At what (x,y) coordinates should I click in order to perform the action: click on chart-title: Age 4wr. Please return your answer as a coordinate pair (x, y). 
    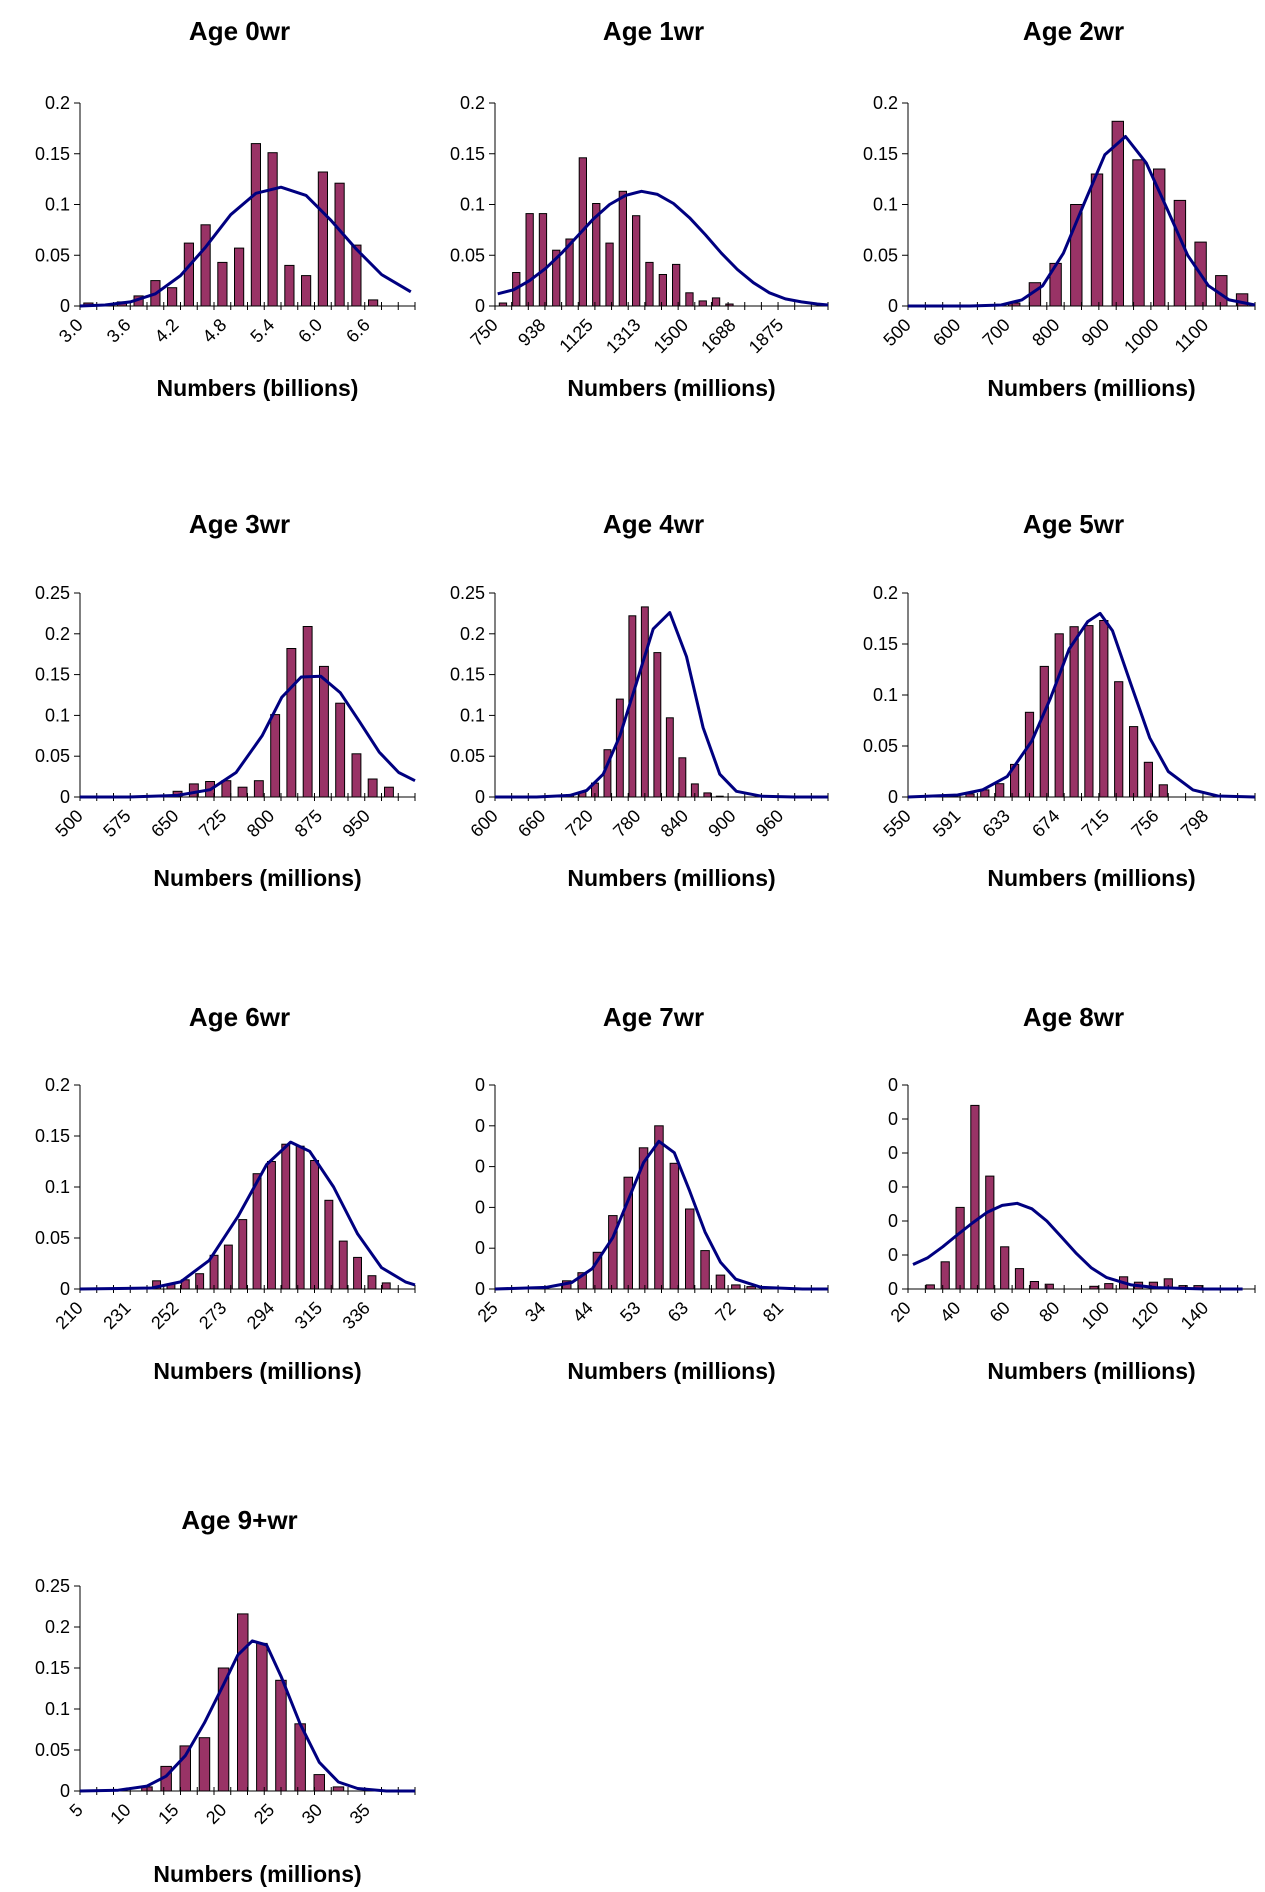
    Looking at the image, I should click on (653, 524).